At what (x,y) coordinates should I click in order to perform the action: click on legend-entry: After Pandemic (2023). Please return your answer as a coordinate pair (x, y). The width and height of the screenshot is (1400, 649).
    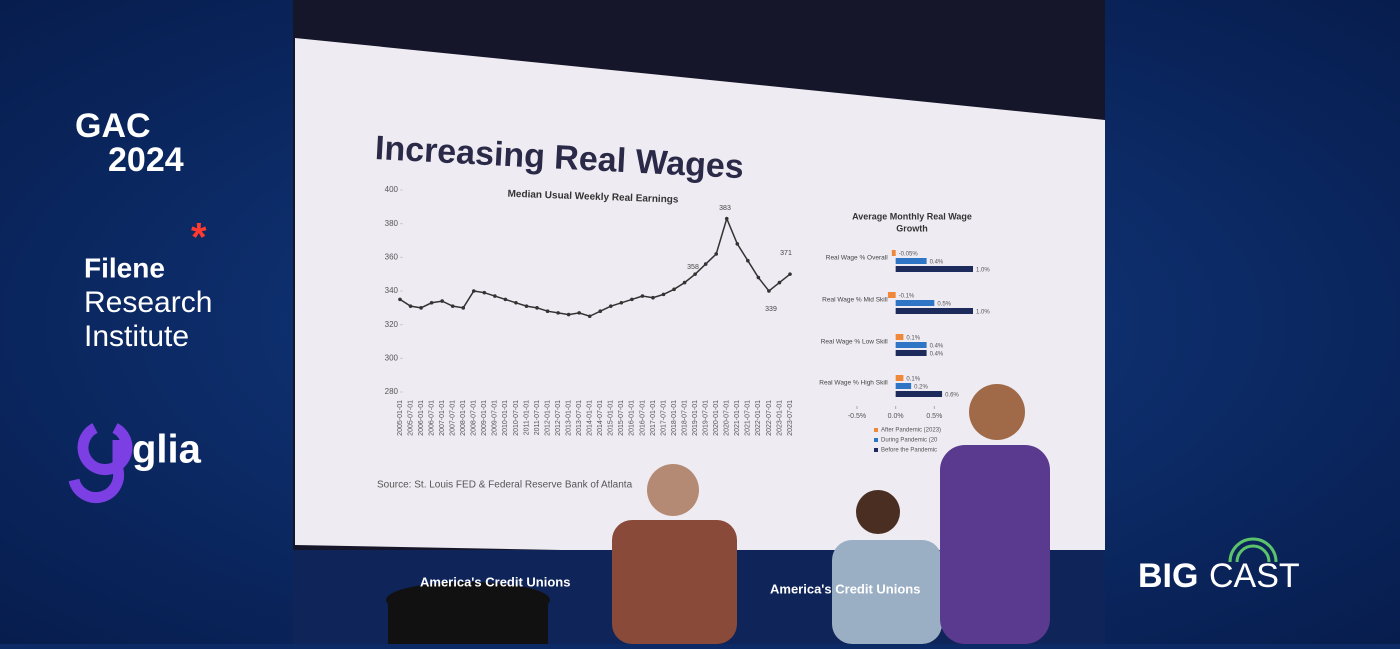
    Looking at the image, I should click on (911, 431).